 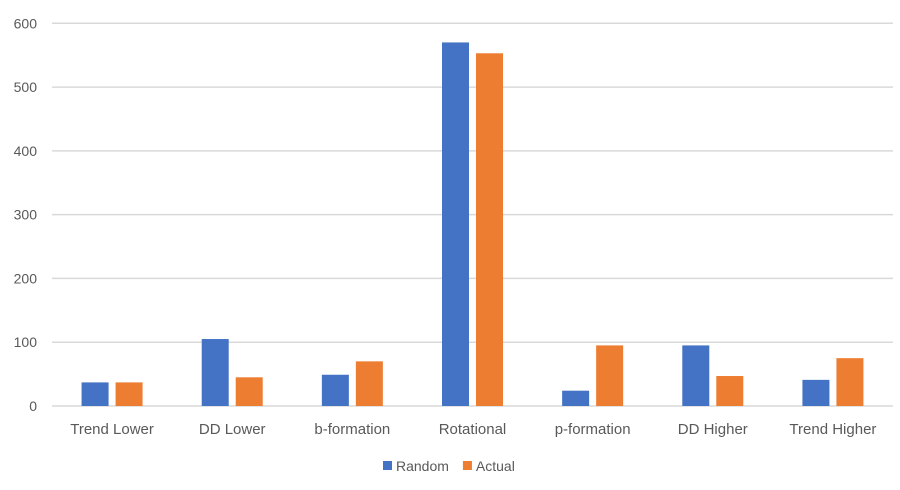 What do you see at coordinates (26, 342) in the screenshot?
I see `y-tick-label: 100` at bounding box center [26, 342].